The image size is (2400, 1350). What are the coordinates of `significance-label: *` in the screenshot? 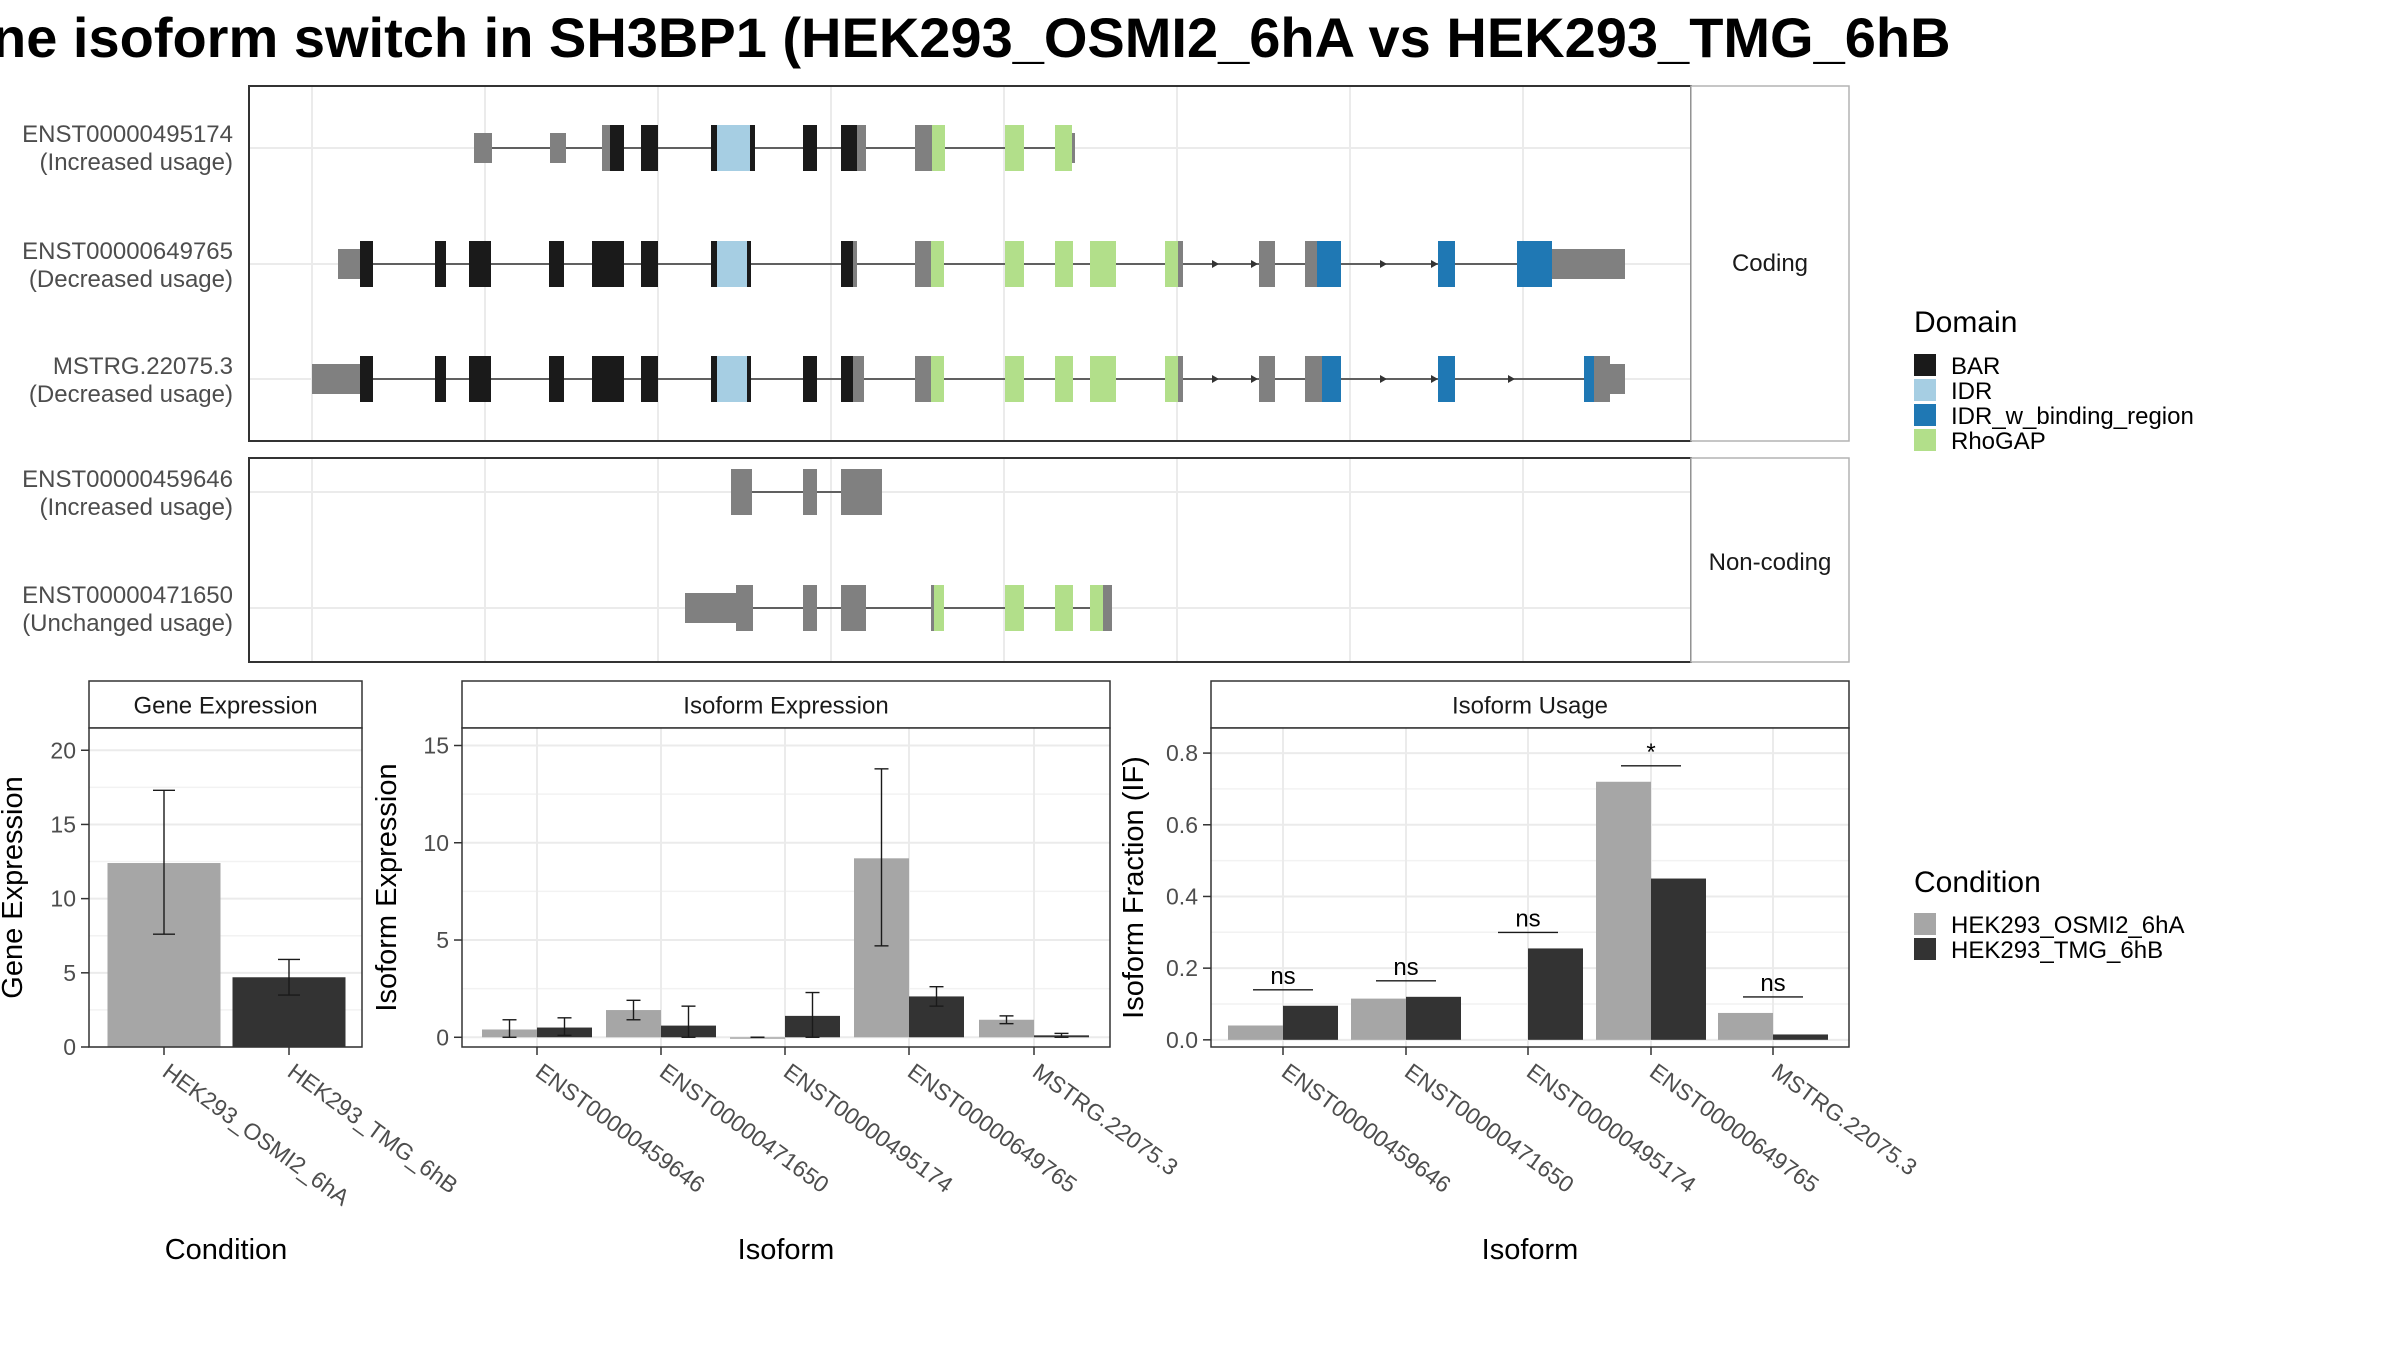 It's located at (1650, 752).